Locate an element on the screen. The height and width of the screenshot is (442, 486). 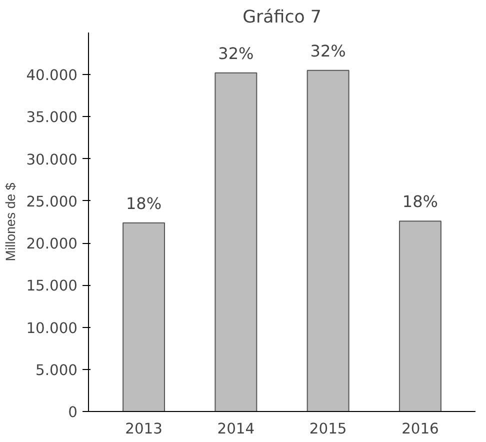
y-tick-label: 30.000 is located at coordinates (52, 159).